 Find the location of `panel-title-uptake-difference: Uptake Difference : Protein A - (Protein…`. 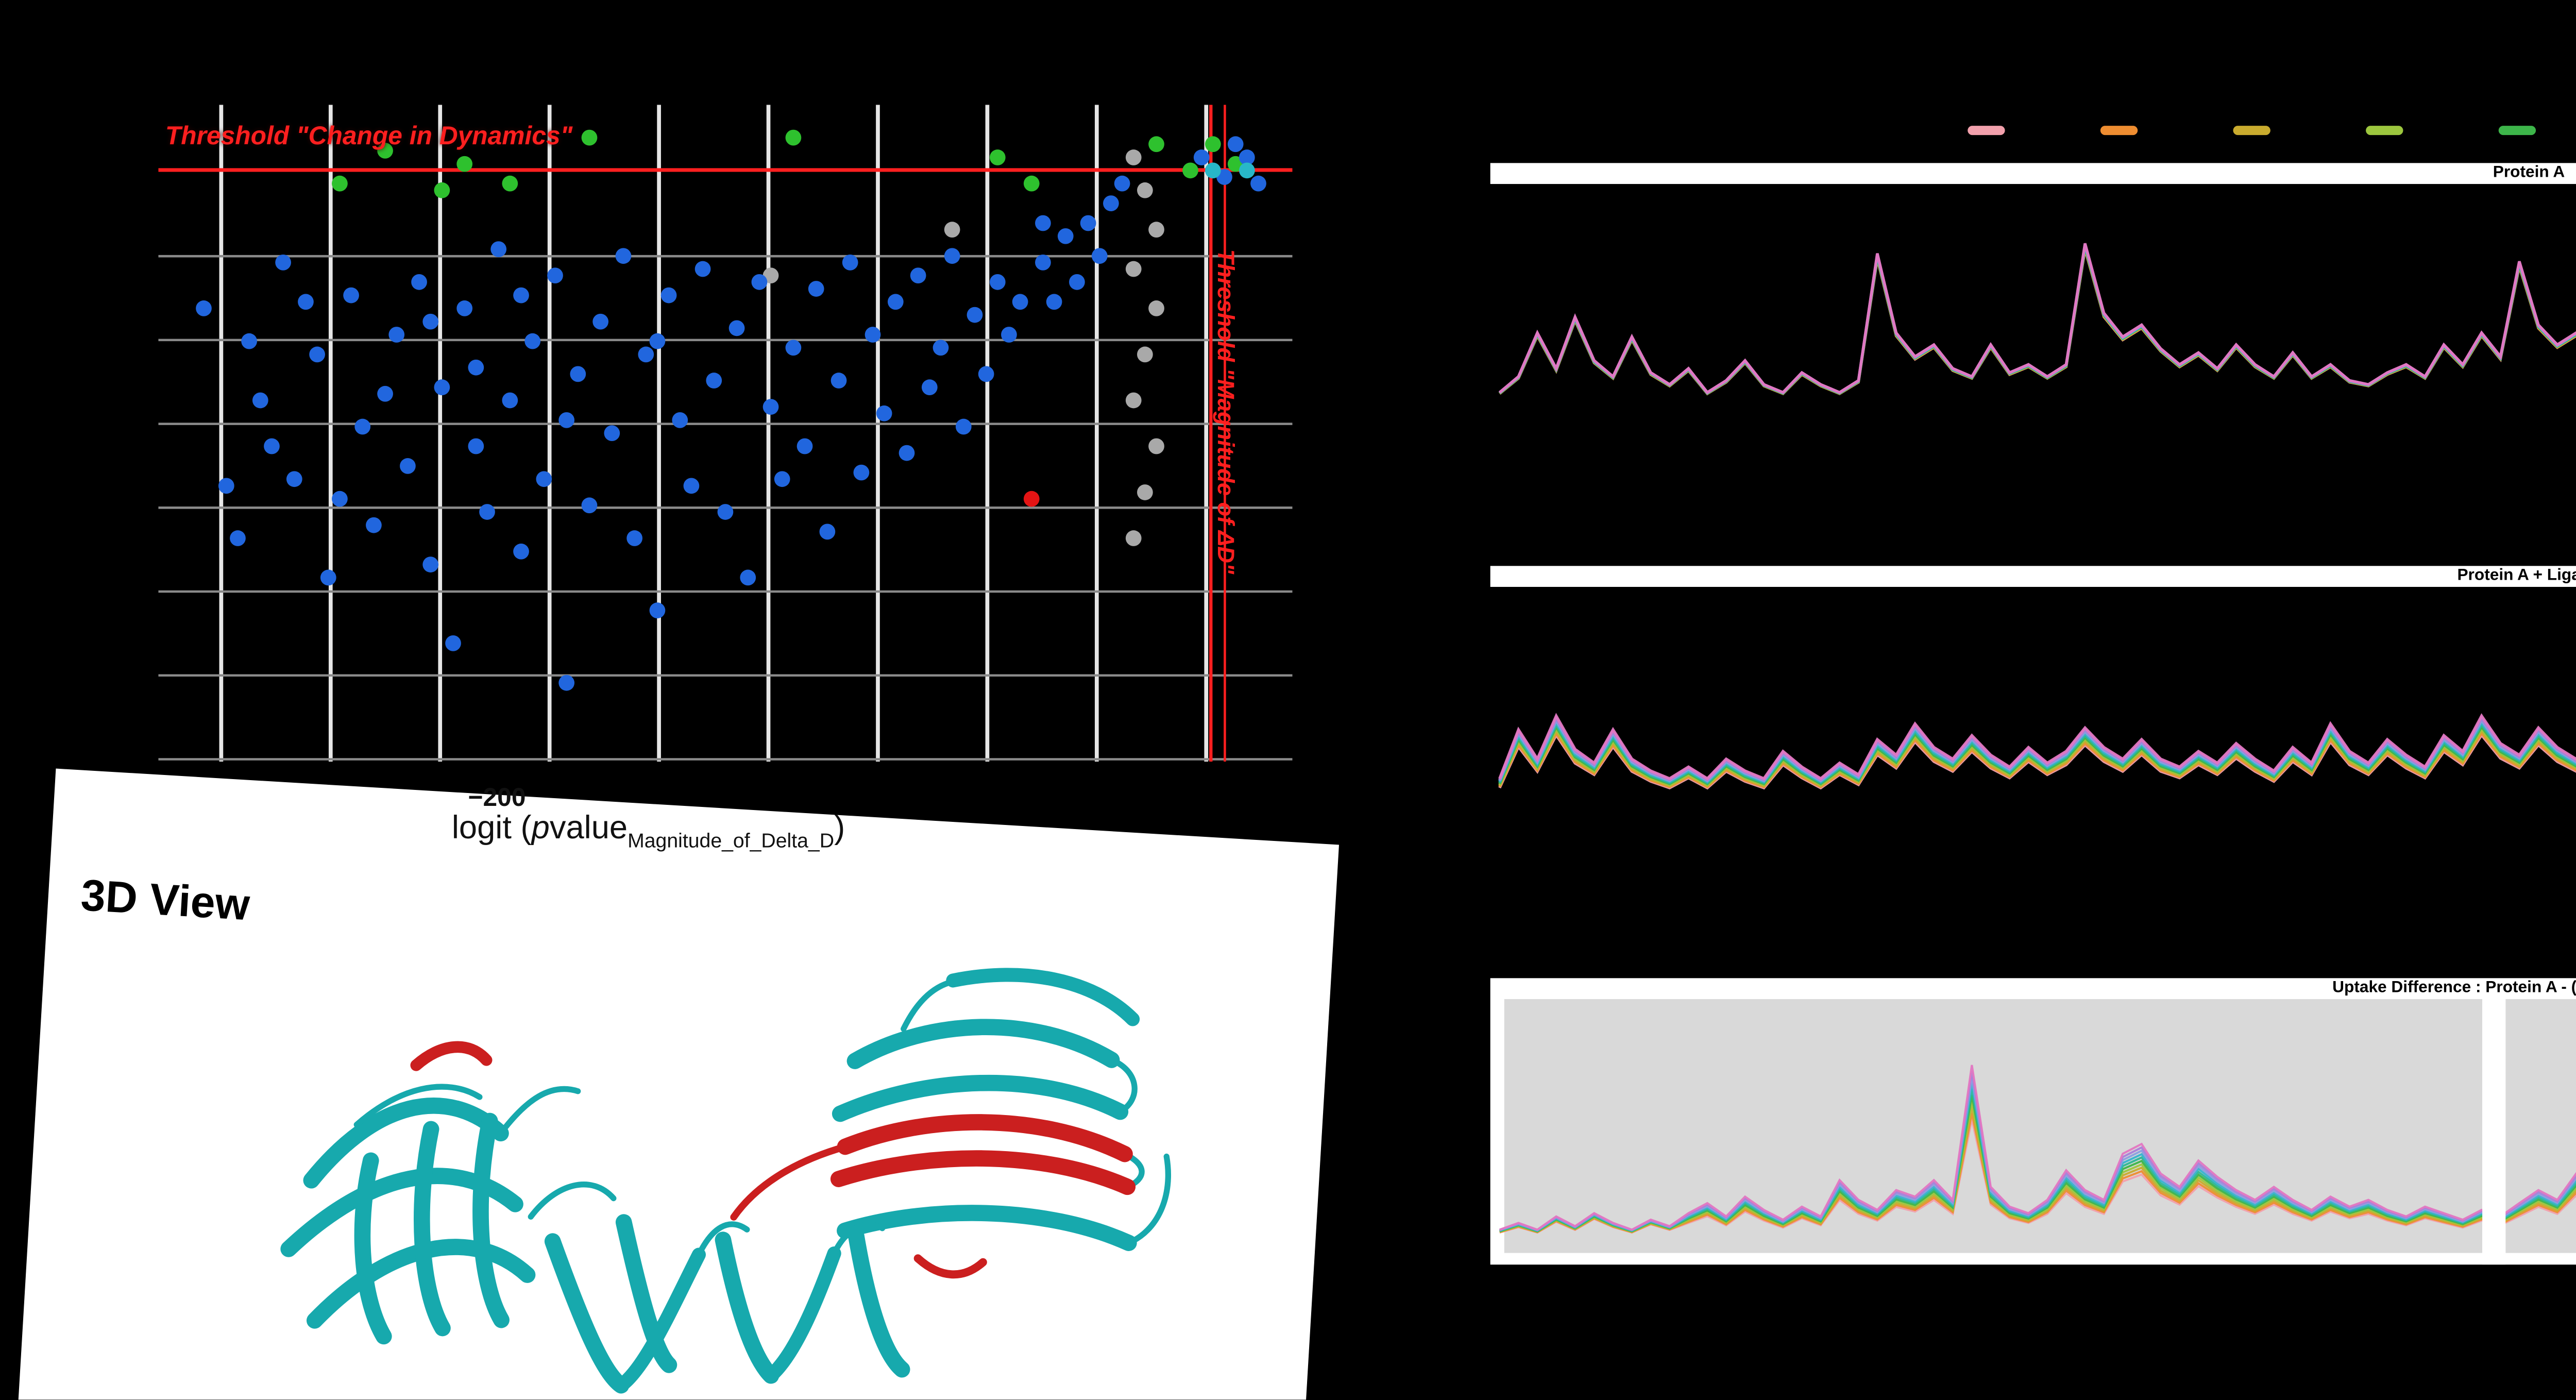

panel-title-uptake-difference: Uptake Difference : Protein A - (Protein… is located at coordinates (2033, 988).